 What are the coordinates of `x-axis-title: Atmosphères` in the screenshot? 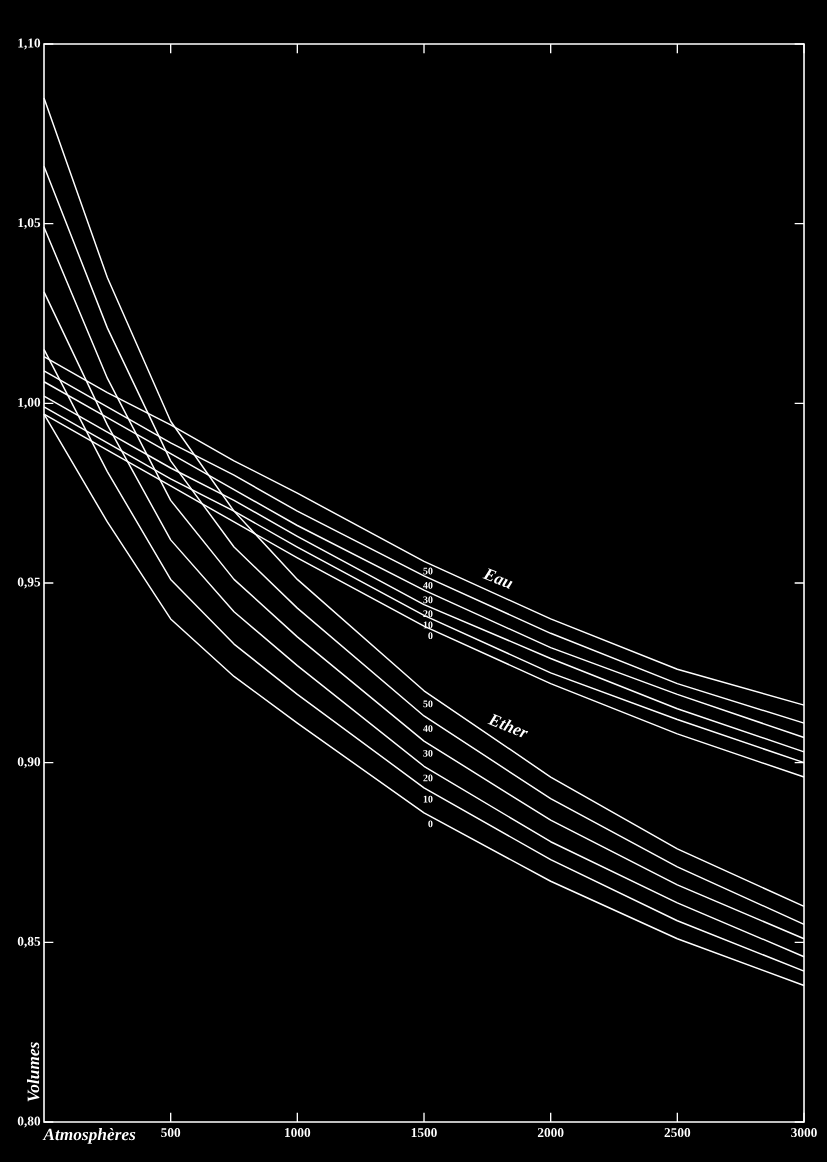 It's located at (89, 1136).